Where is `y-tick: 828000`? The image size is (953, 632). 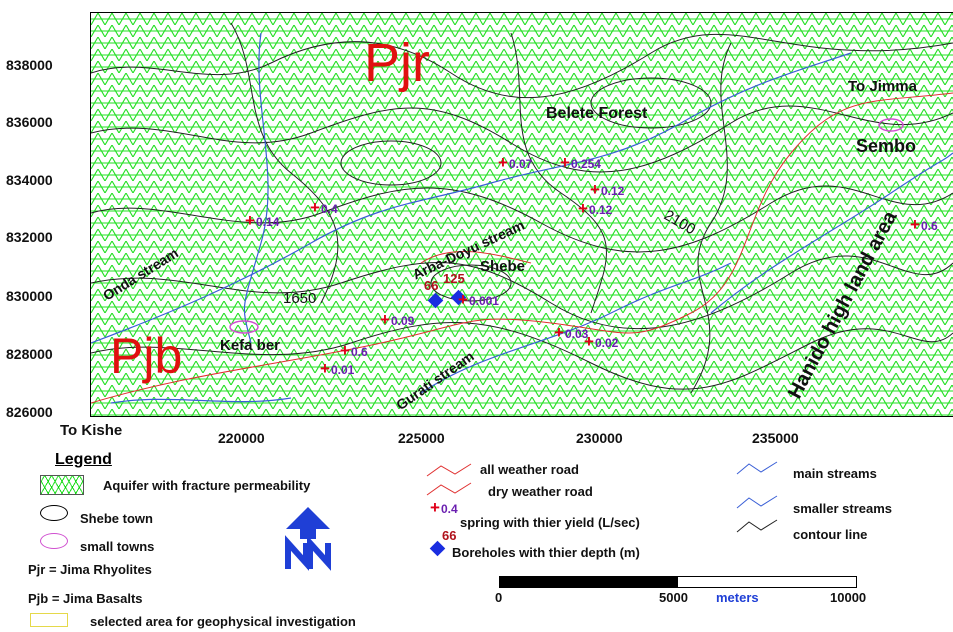
y-tick: 828000 is located at coordinates (29, 354).